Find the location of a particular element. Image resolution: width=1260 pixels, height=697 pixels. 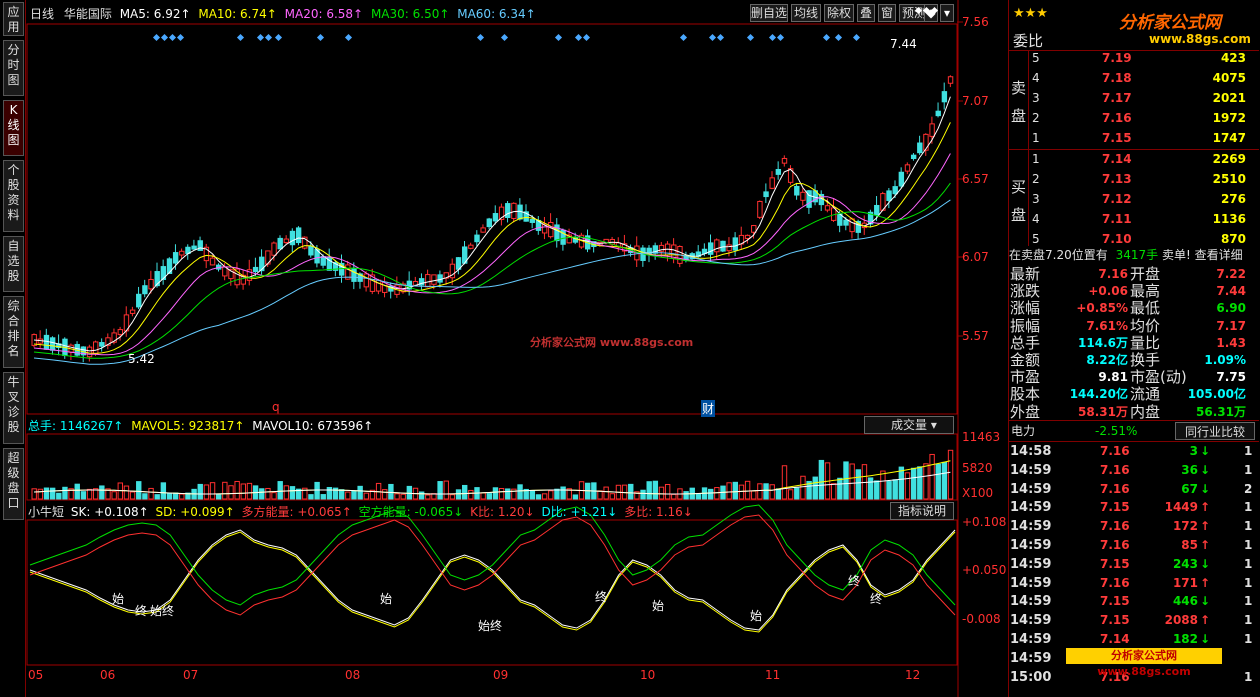

period-label: 日线 is located at coordinates (42, 14).